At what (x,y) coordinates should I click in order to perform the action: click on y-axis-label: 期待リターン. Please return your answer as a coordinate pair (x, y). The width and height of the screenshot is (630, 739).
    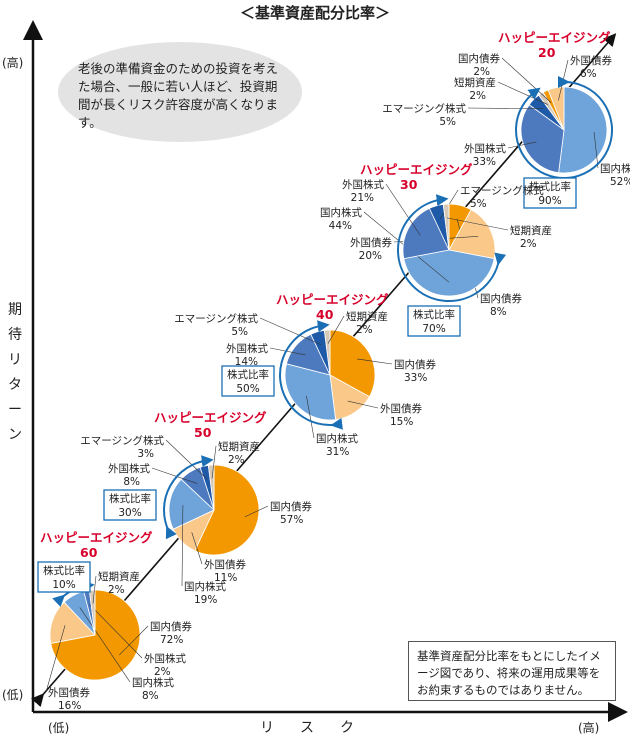
    Looking at the image, I should click on (15, 372).